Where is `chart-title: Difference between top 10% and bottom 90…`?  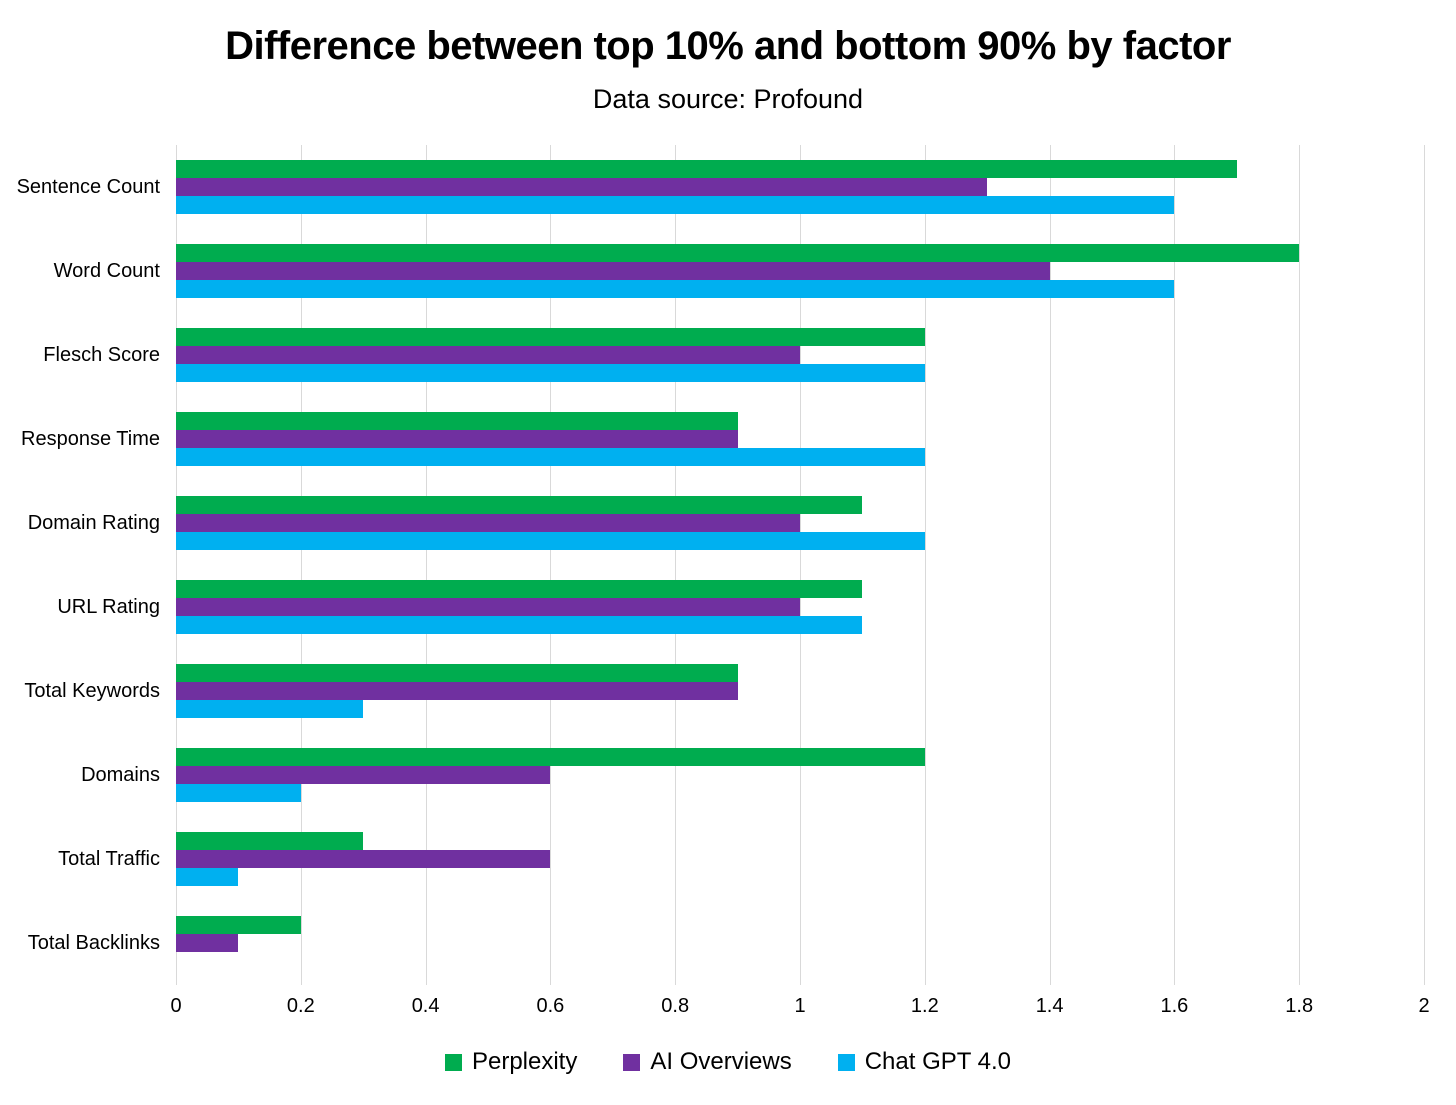
chart-title: Difference between top 10% and bottom 90… is located at coordinates (728, 46).